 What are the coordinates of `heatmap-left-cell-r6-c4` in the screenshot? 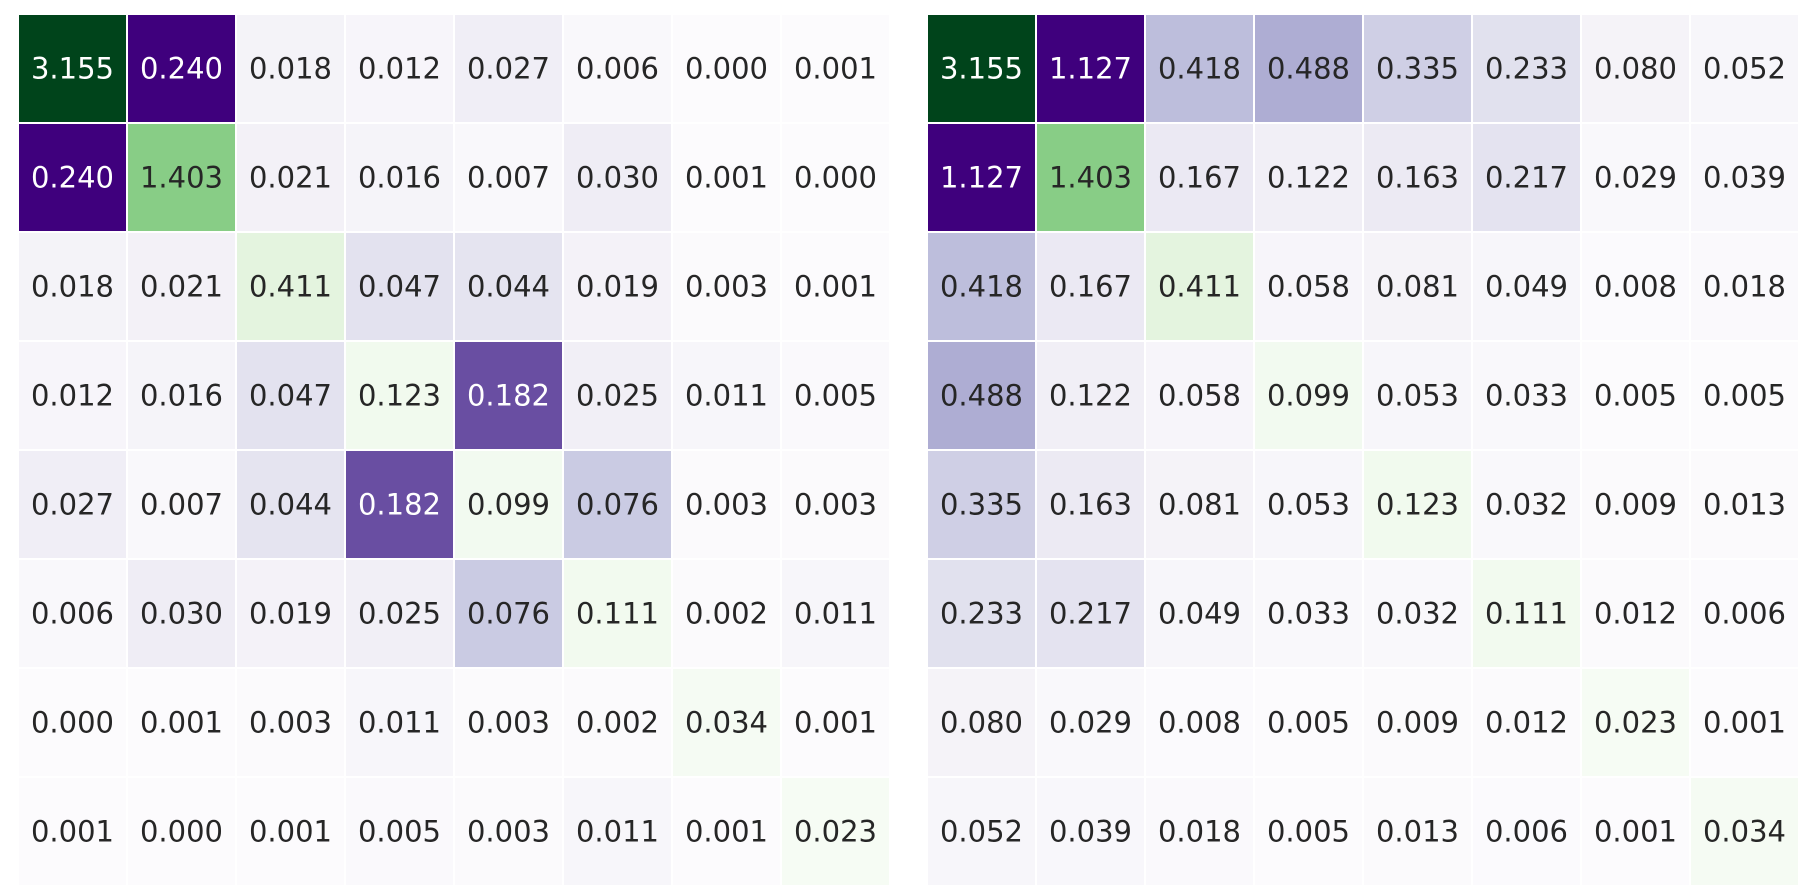 It's located at (508, 722).